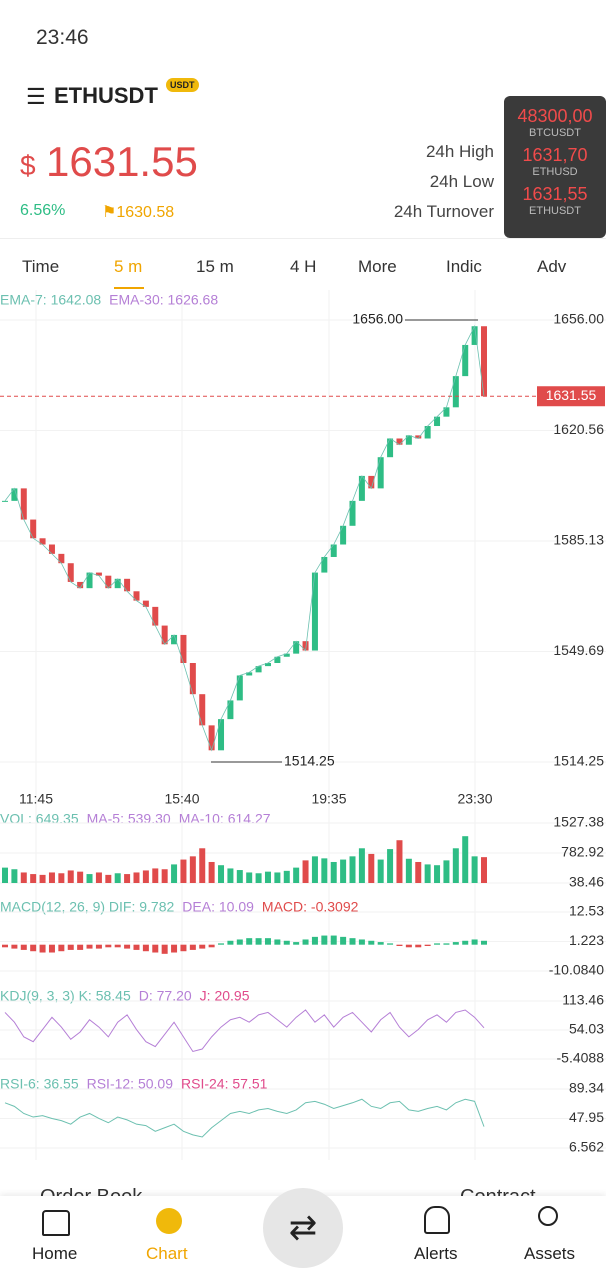 The width and height of the screenshot is (606, 1280). What do you see at coordinates (106, 95) in the screenshot?
I see `symbol: ETHUSDT` at bounding box center [106, 95].